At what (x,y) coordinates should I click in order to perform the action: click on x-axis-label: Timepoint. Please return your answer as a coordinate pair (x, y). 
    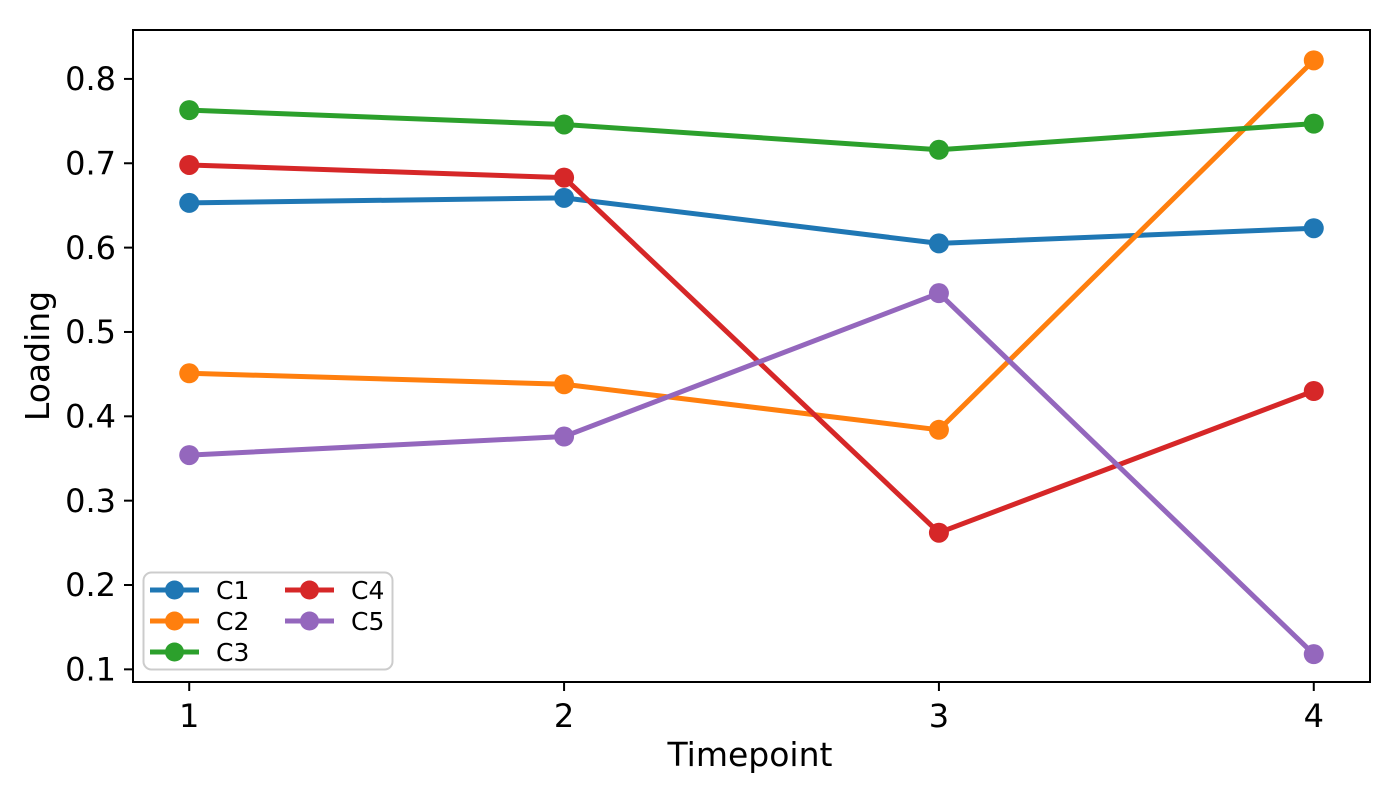
    Looking at the image, I should click on (750, 754).